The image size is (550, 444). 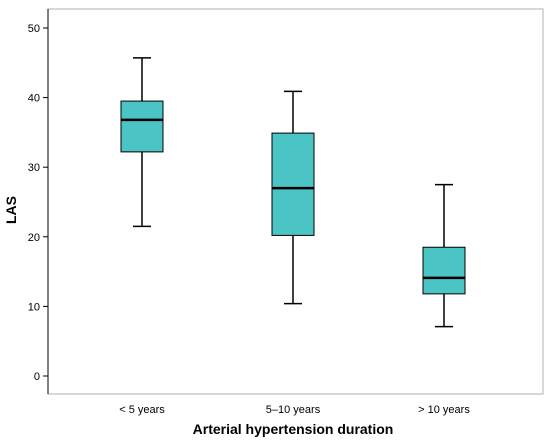 I want to click on y-tick-label: 50, so click(x=34, y=29).